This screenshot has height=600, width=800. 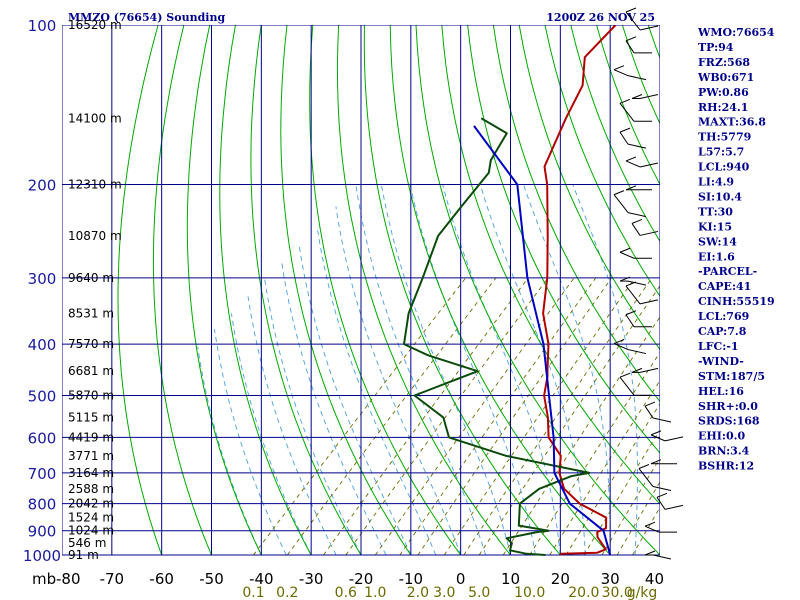 What do you see at coordinates (444, 592) in the screenshot?
I see `mixing-ratio-label: 3.0` at bounding box center [444, 592].